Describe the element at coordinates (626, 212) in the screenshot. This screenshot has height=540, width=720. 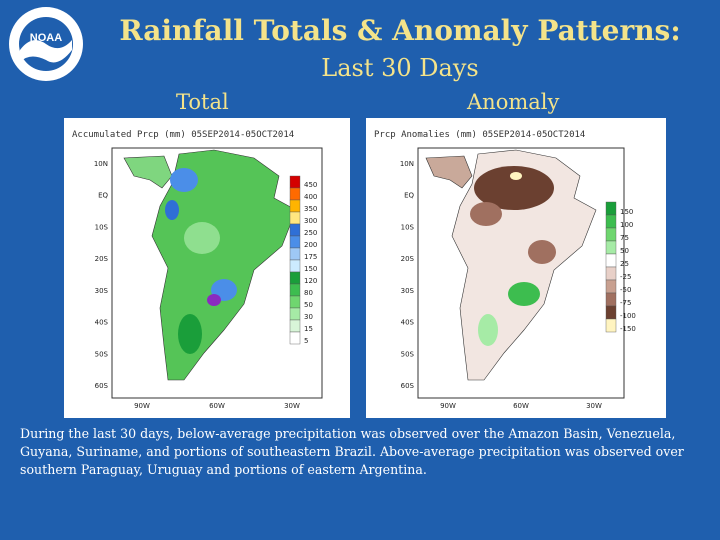
I see `anomaly-legend-label: 150` at that location.